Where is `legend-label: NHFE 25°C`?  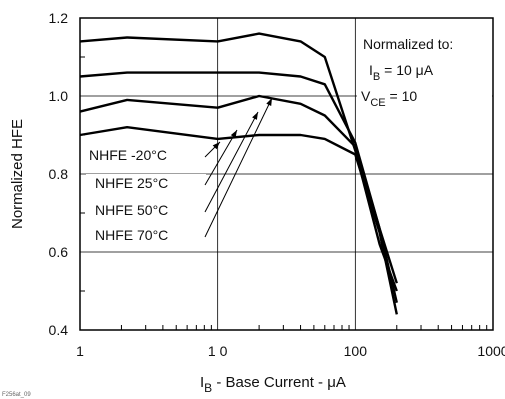
legend-label: NHFE 25°C is located at coordinates (131, 183).